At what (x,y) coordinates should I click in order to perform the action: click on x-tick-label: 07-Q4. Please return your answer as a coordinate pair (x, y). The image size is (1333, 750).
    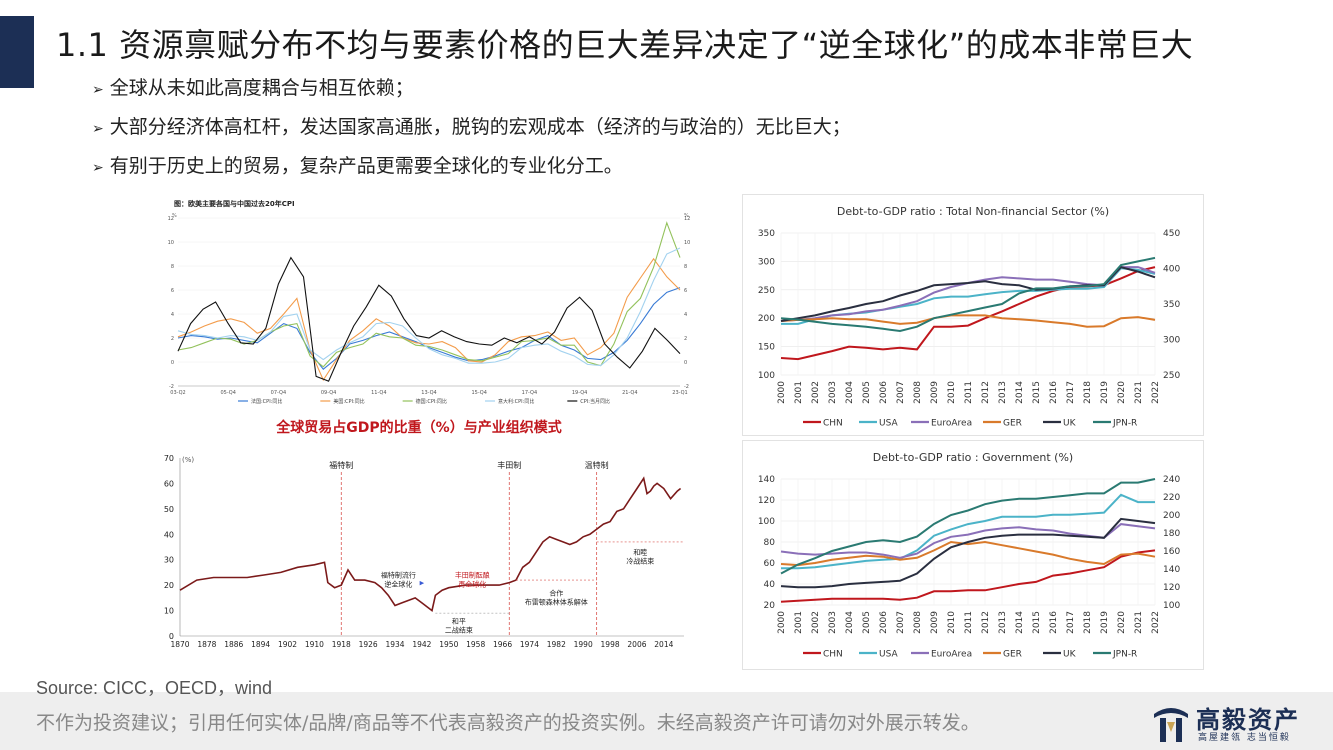
    Looking at the image, I should click on (278, 393).